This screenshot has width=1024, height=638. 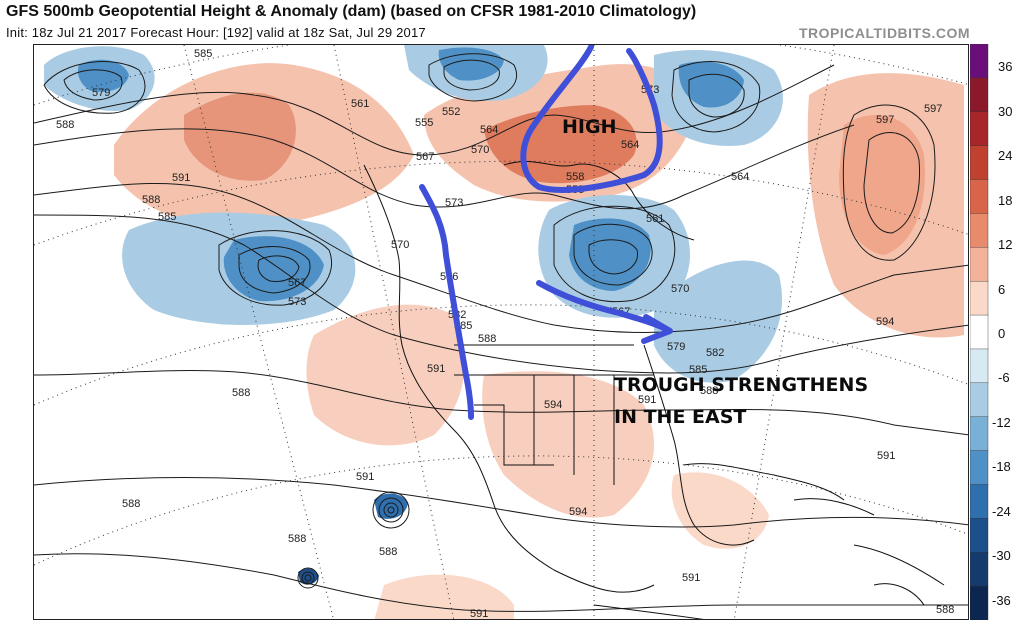 What do you see at coordinates (575, 177) in the screenshot?
I see `contour-label: 558` at bounding box center [575, 177].